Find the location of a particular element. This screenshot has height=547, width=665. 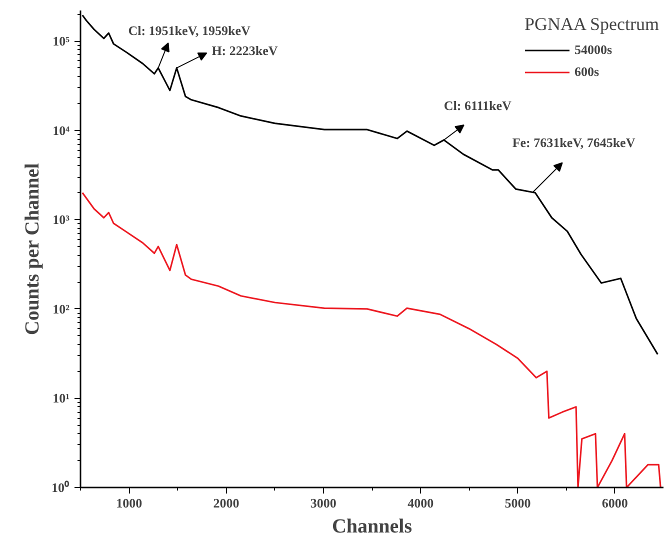

annotation: Cl: 1951keV, 1959keV is located at coordinates (190, 30).